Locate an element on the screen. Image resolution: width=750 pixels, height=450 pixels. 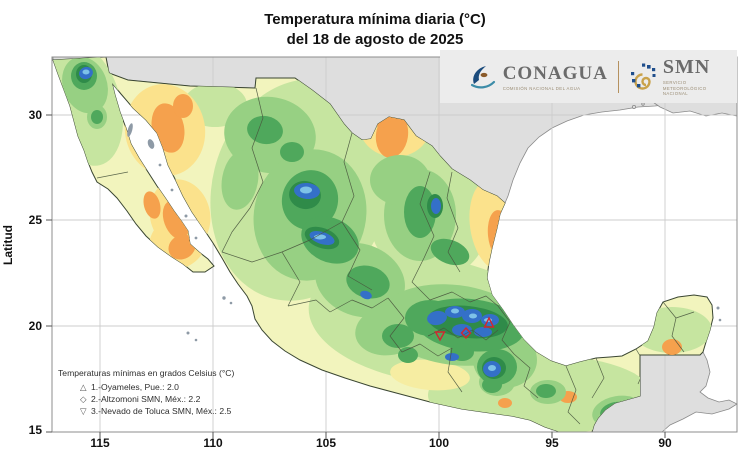
y-tick-30: 30 is located at coordinates (35, 115).